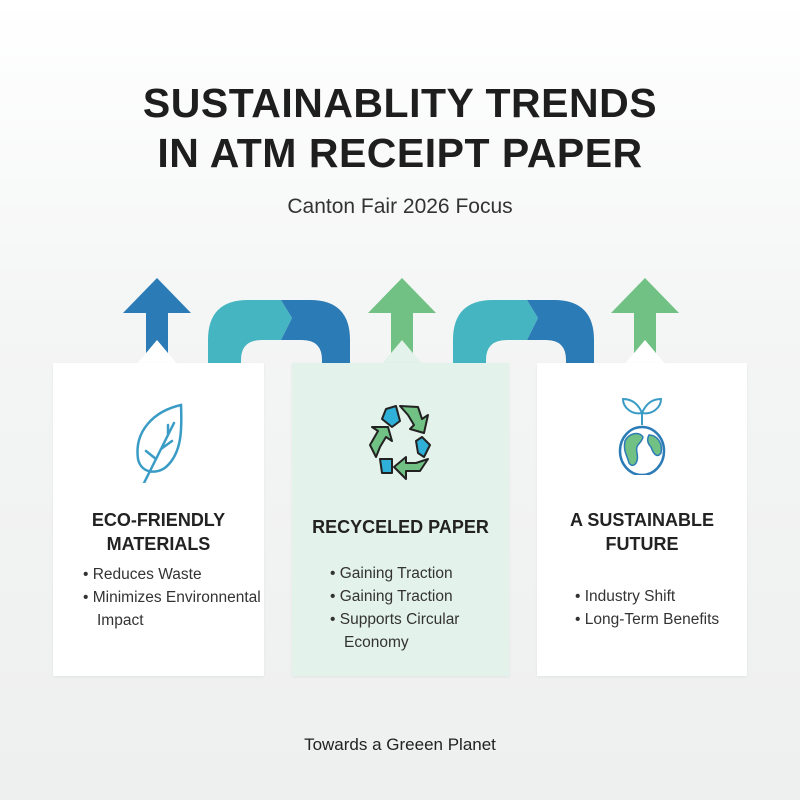 The width and height of the screenshot is (800, 800). Describe the element at coordinates (400, 744) in the screenshot. I see `footer-tagline: Towards a Greeen Planet` at that location.